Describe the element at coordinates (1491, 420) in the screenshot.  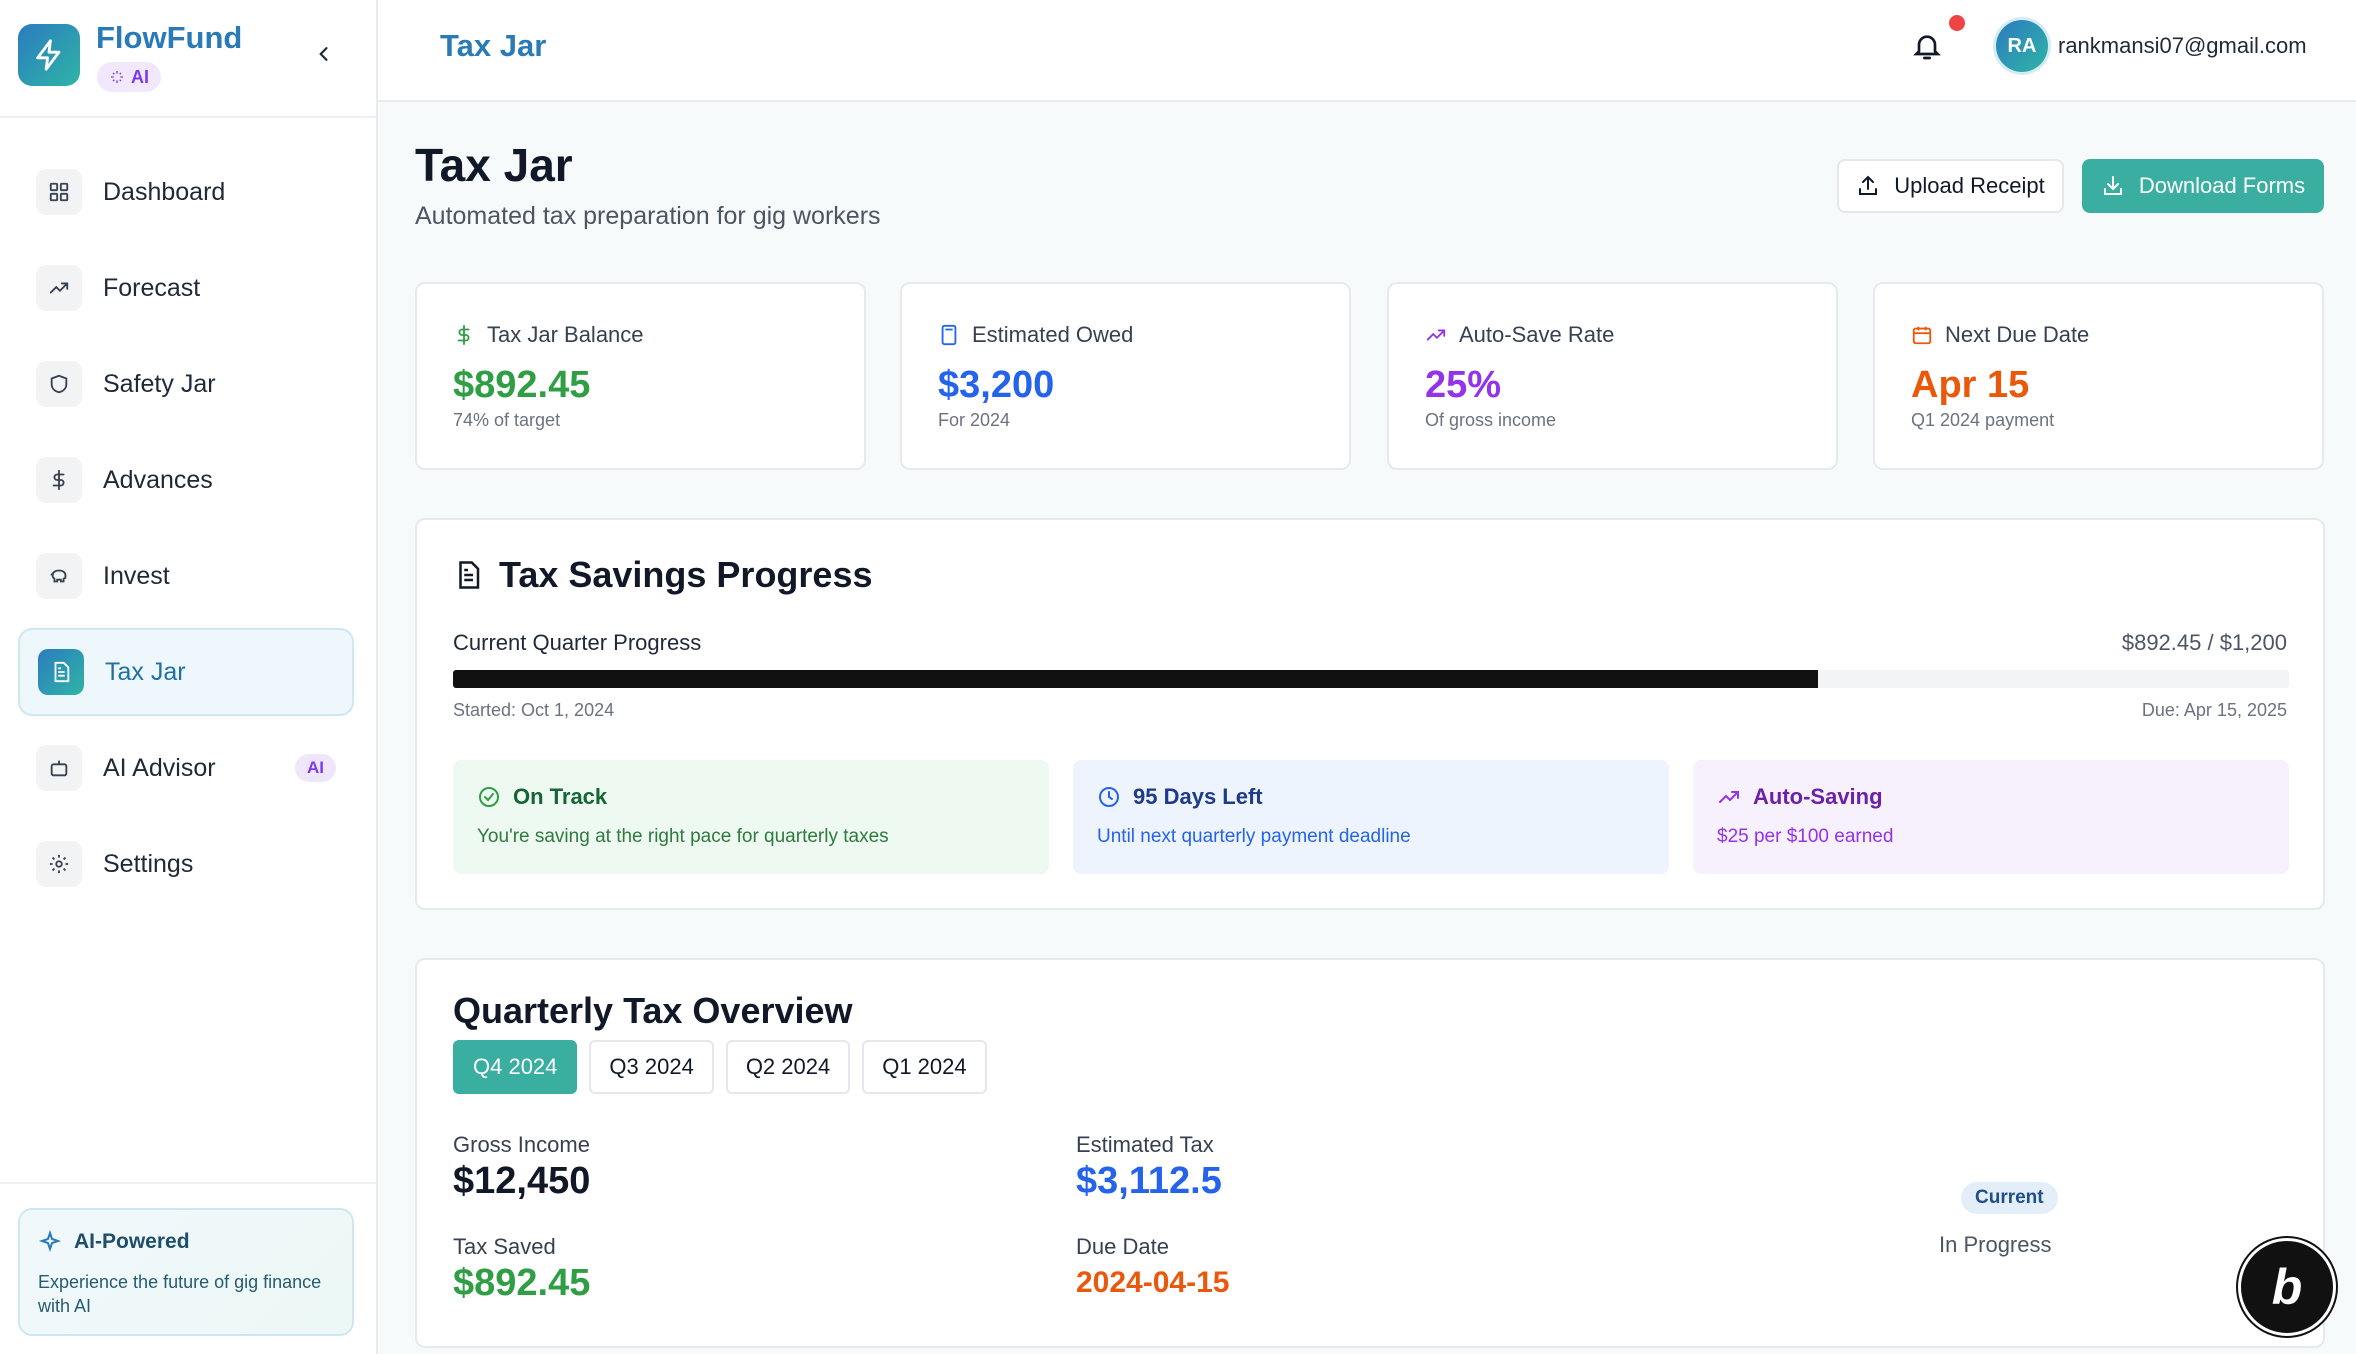
I see `stat-sub: Of gross income` at that location.